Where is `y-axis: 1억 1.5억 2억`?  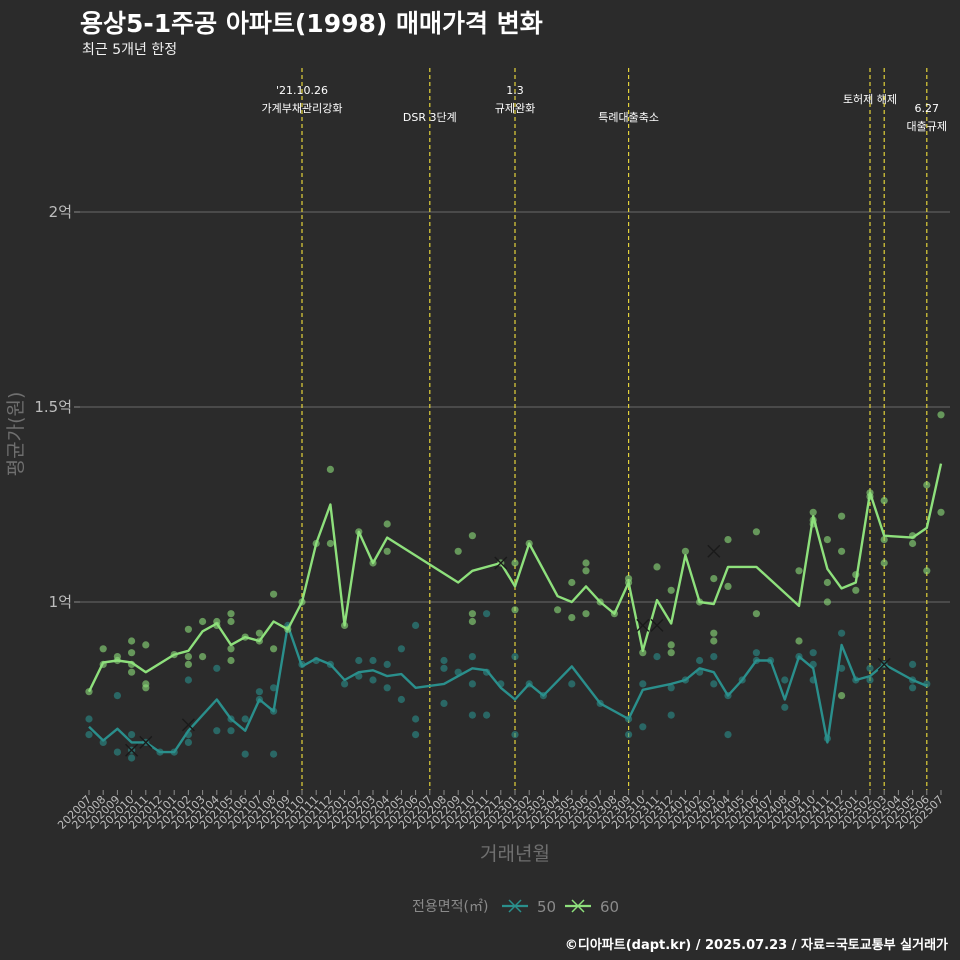
y-axis: 1억 1.5억 2억 is located at coordinates (57, 407).